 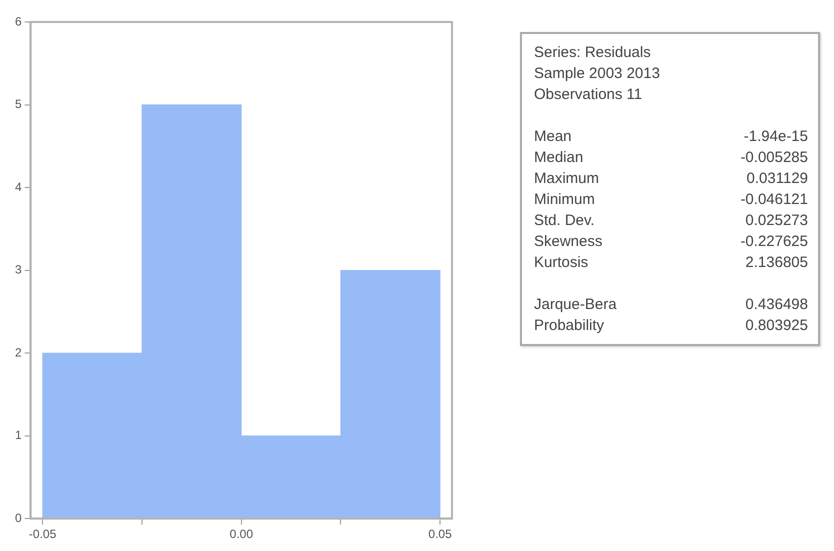 What do you see at coordinates (588, 95) in the screenshot?
I see `text: Observations 11` at bounding box center [588, 95].